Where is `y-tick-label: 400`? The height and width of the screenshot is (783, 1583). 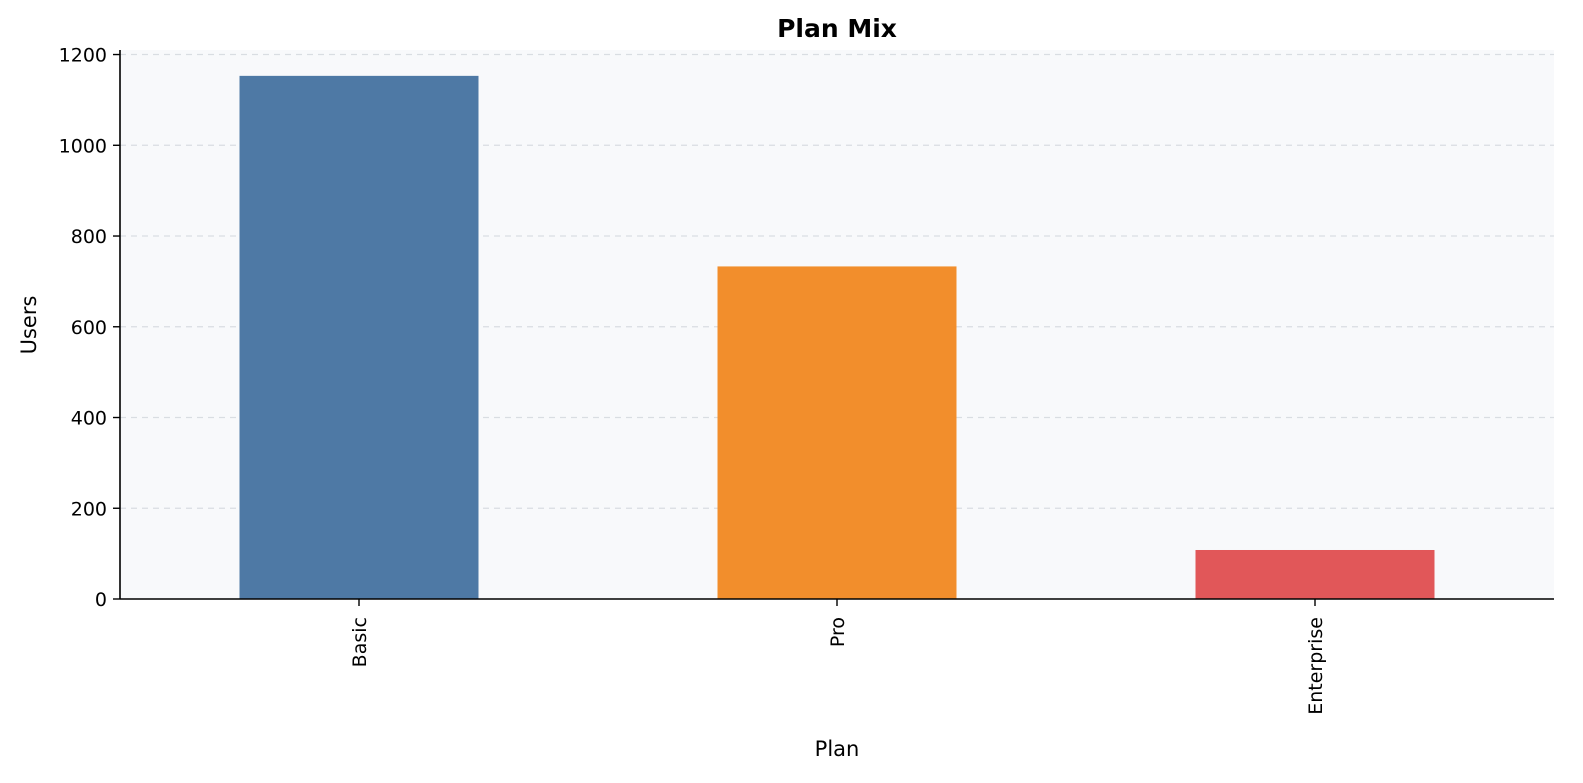
y-tick-label: 400 is located at coordinates (89, 419).